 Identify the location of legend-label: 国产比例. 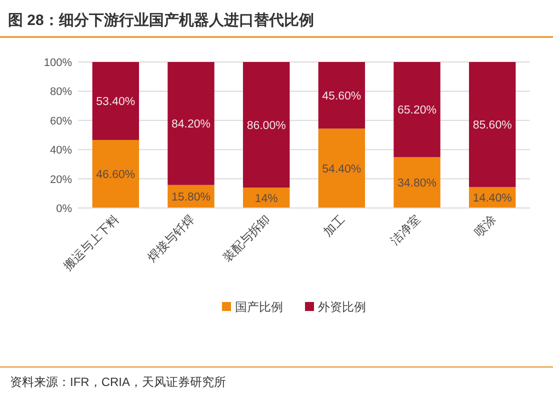
(259, 307).